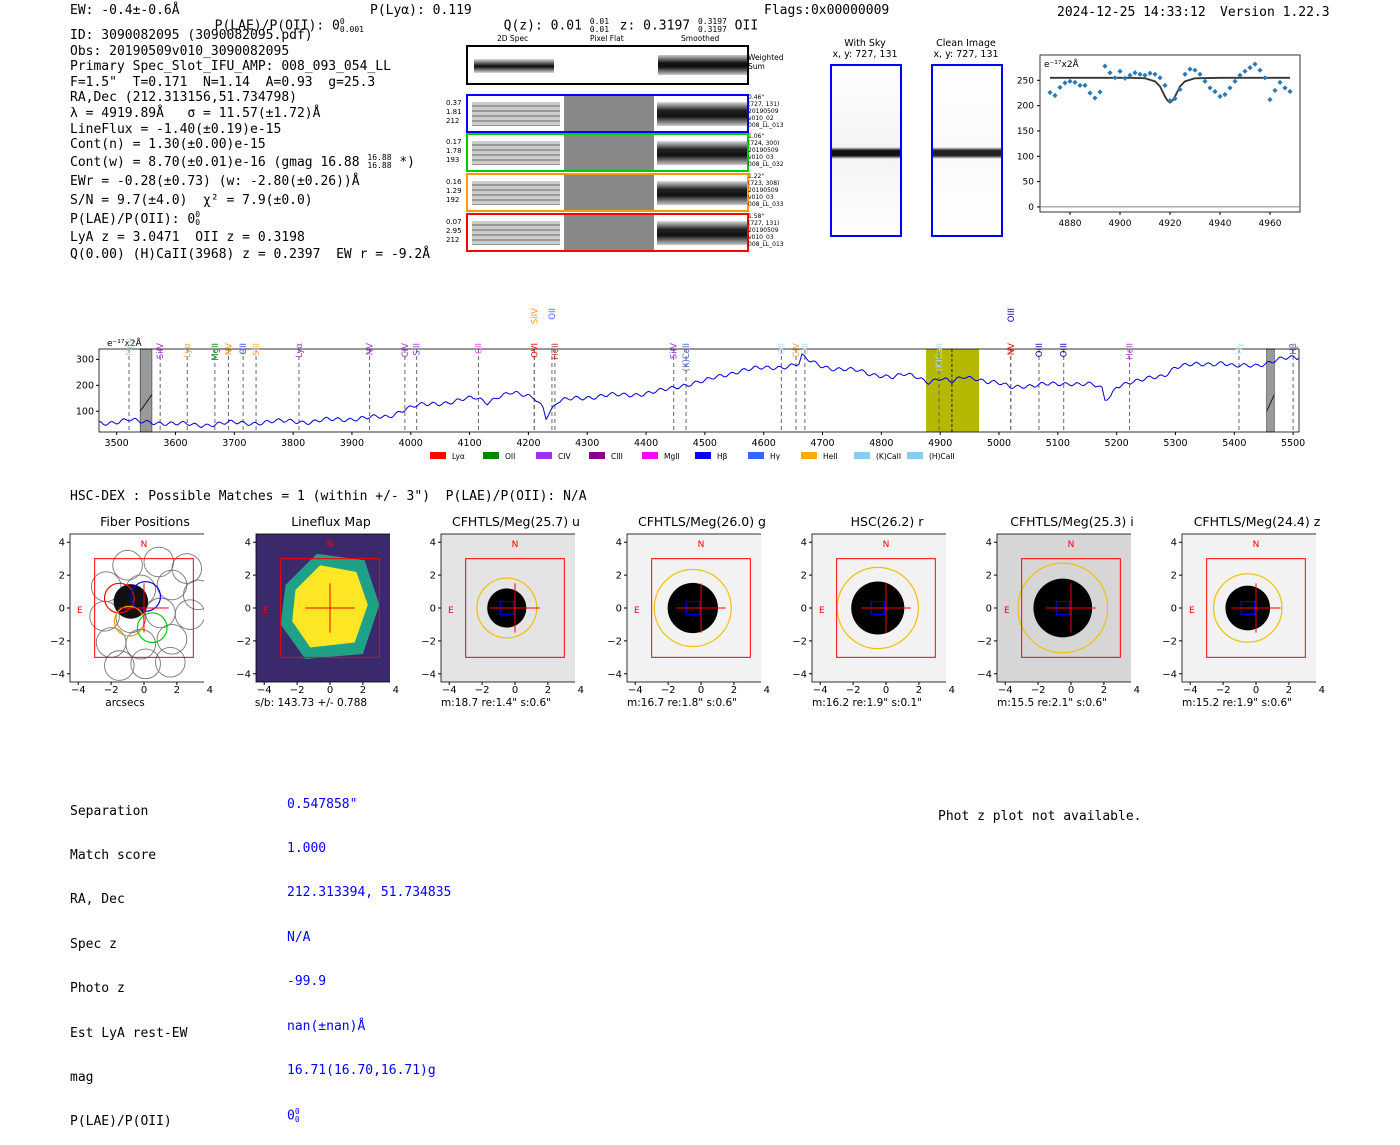 The width and height of the screenshot is (1400, 1145). Describe the element at coordinates (433, 609) in the screenshot. I see `panel-ytick-label: 0` at that location.